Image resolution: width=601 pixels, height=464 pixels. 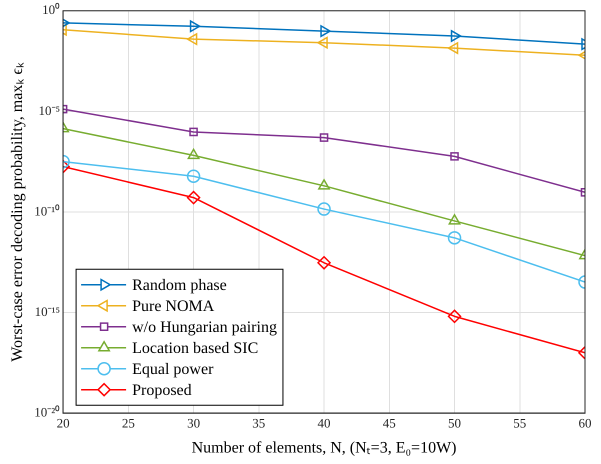 What do you see at coordinates (47, 312) in the screenshot?
I see `y-tick-label: 10⁻¹⁵` at bounding box center [47, 312].